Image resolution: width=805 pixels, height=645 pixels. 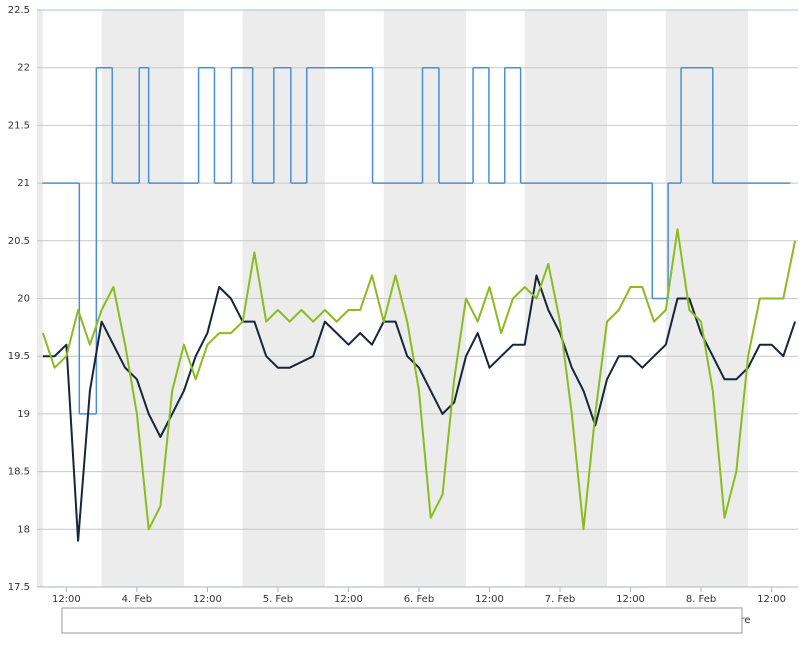 I want to click on x-tick-label: 4. Feb, so click(x=137, y=599).